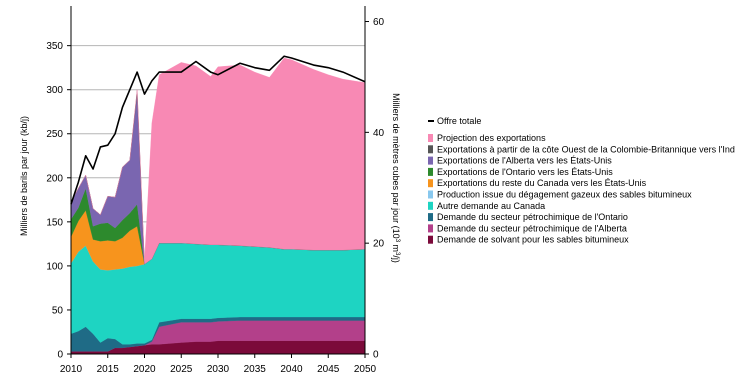 Image resolution: width=735 pixels, height=374 pixels. What do you see at coordinates (54, 266) in the screenshot?
I see `y-left-tick-label-100: 100` at bounding box center [54, 266].